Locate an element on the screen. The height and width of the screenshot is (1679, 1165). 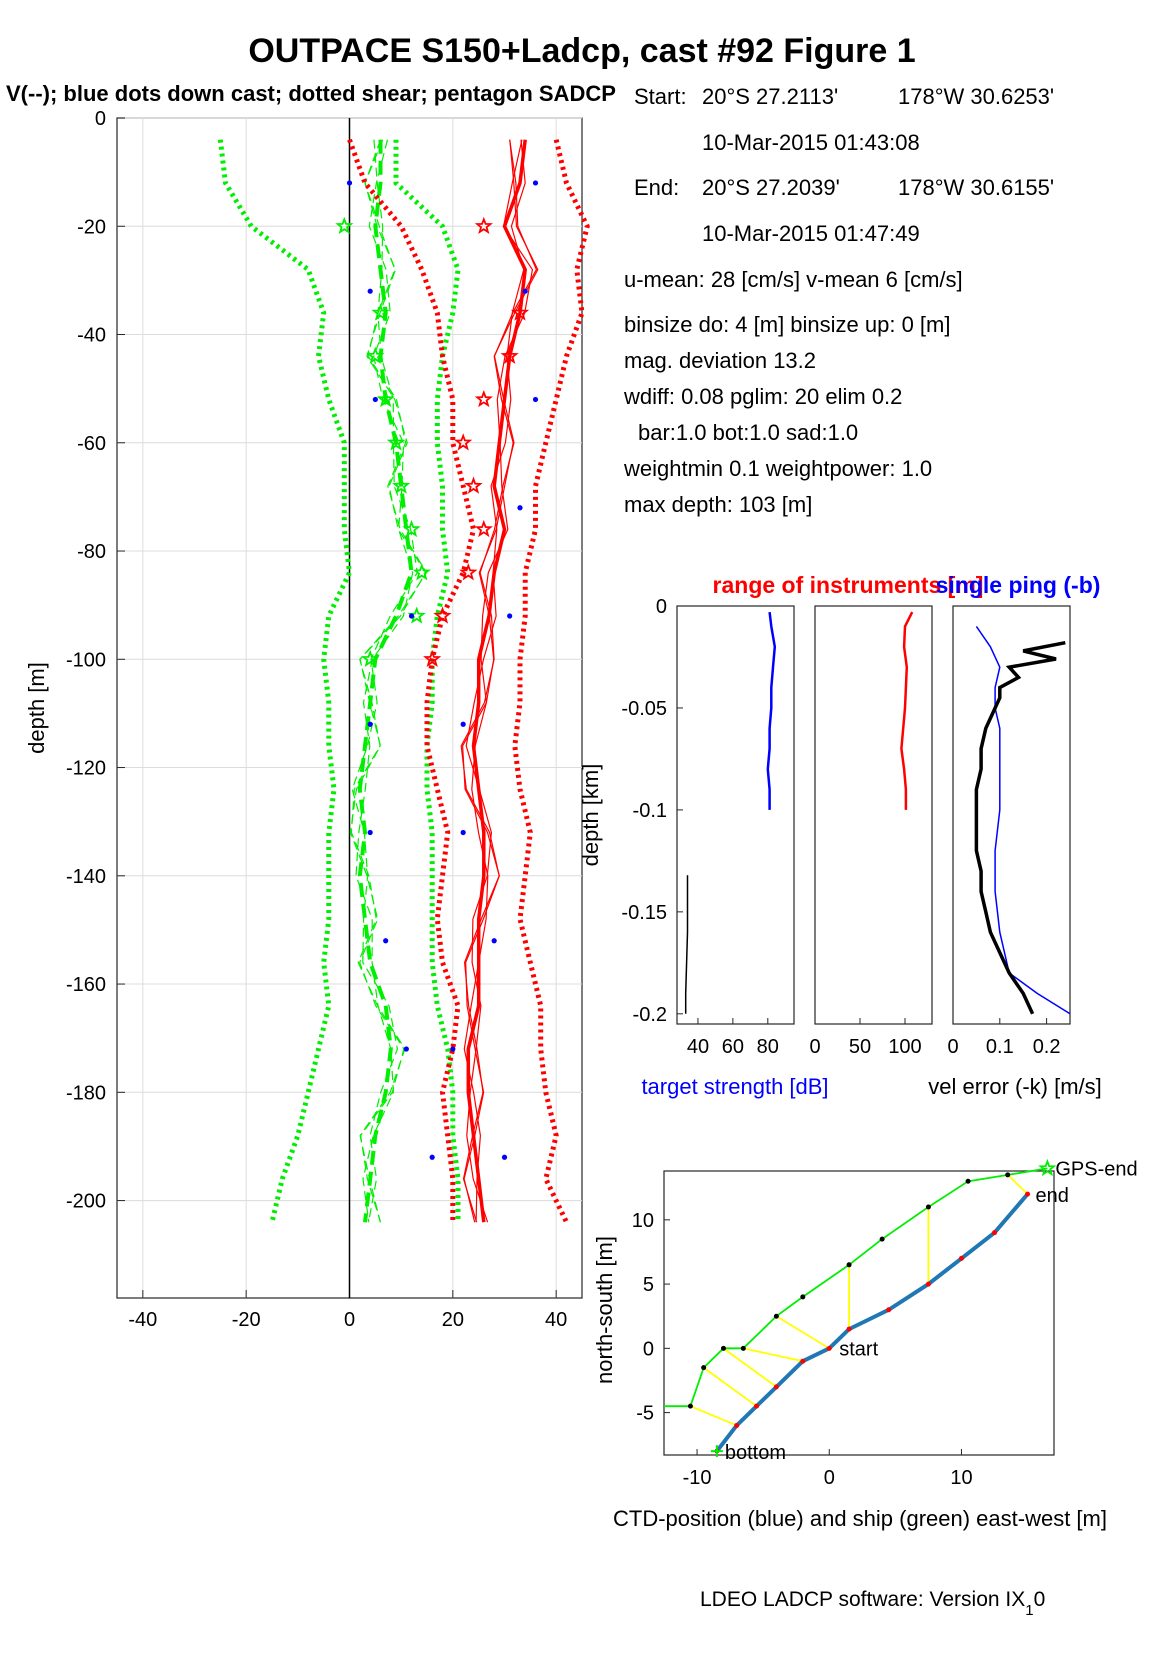
v-shear-left-line is located at coordinates (285, 681).